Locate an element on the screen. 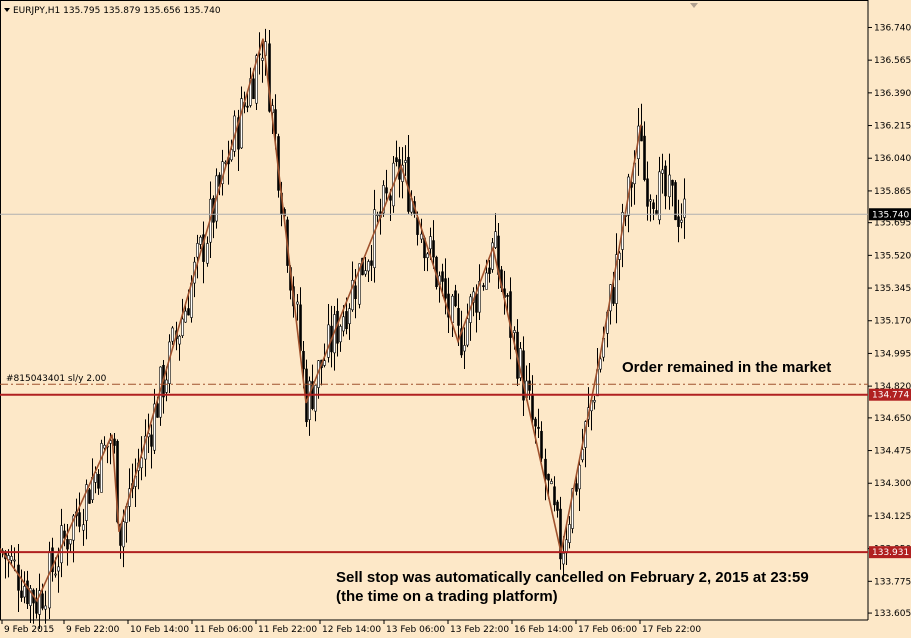  price-tick-label: 136.565 is located at coordinates (892, 61).